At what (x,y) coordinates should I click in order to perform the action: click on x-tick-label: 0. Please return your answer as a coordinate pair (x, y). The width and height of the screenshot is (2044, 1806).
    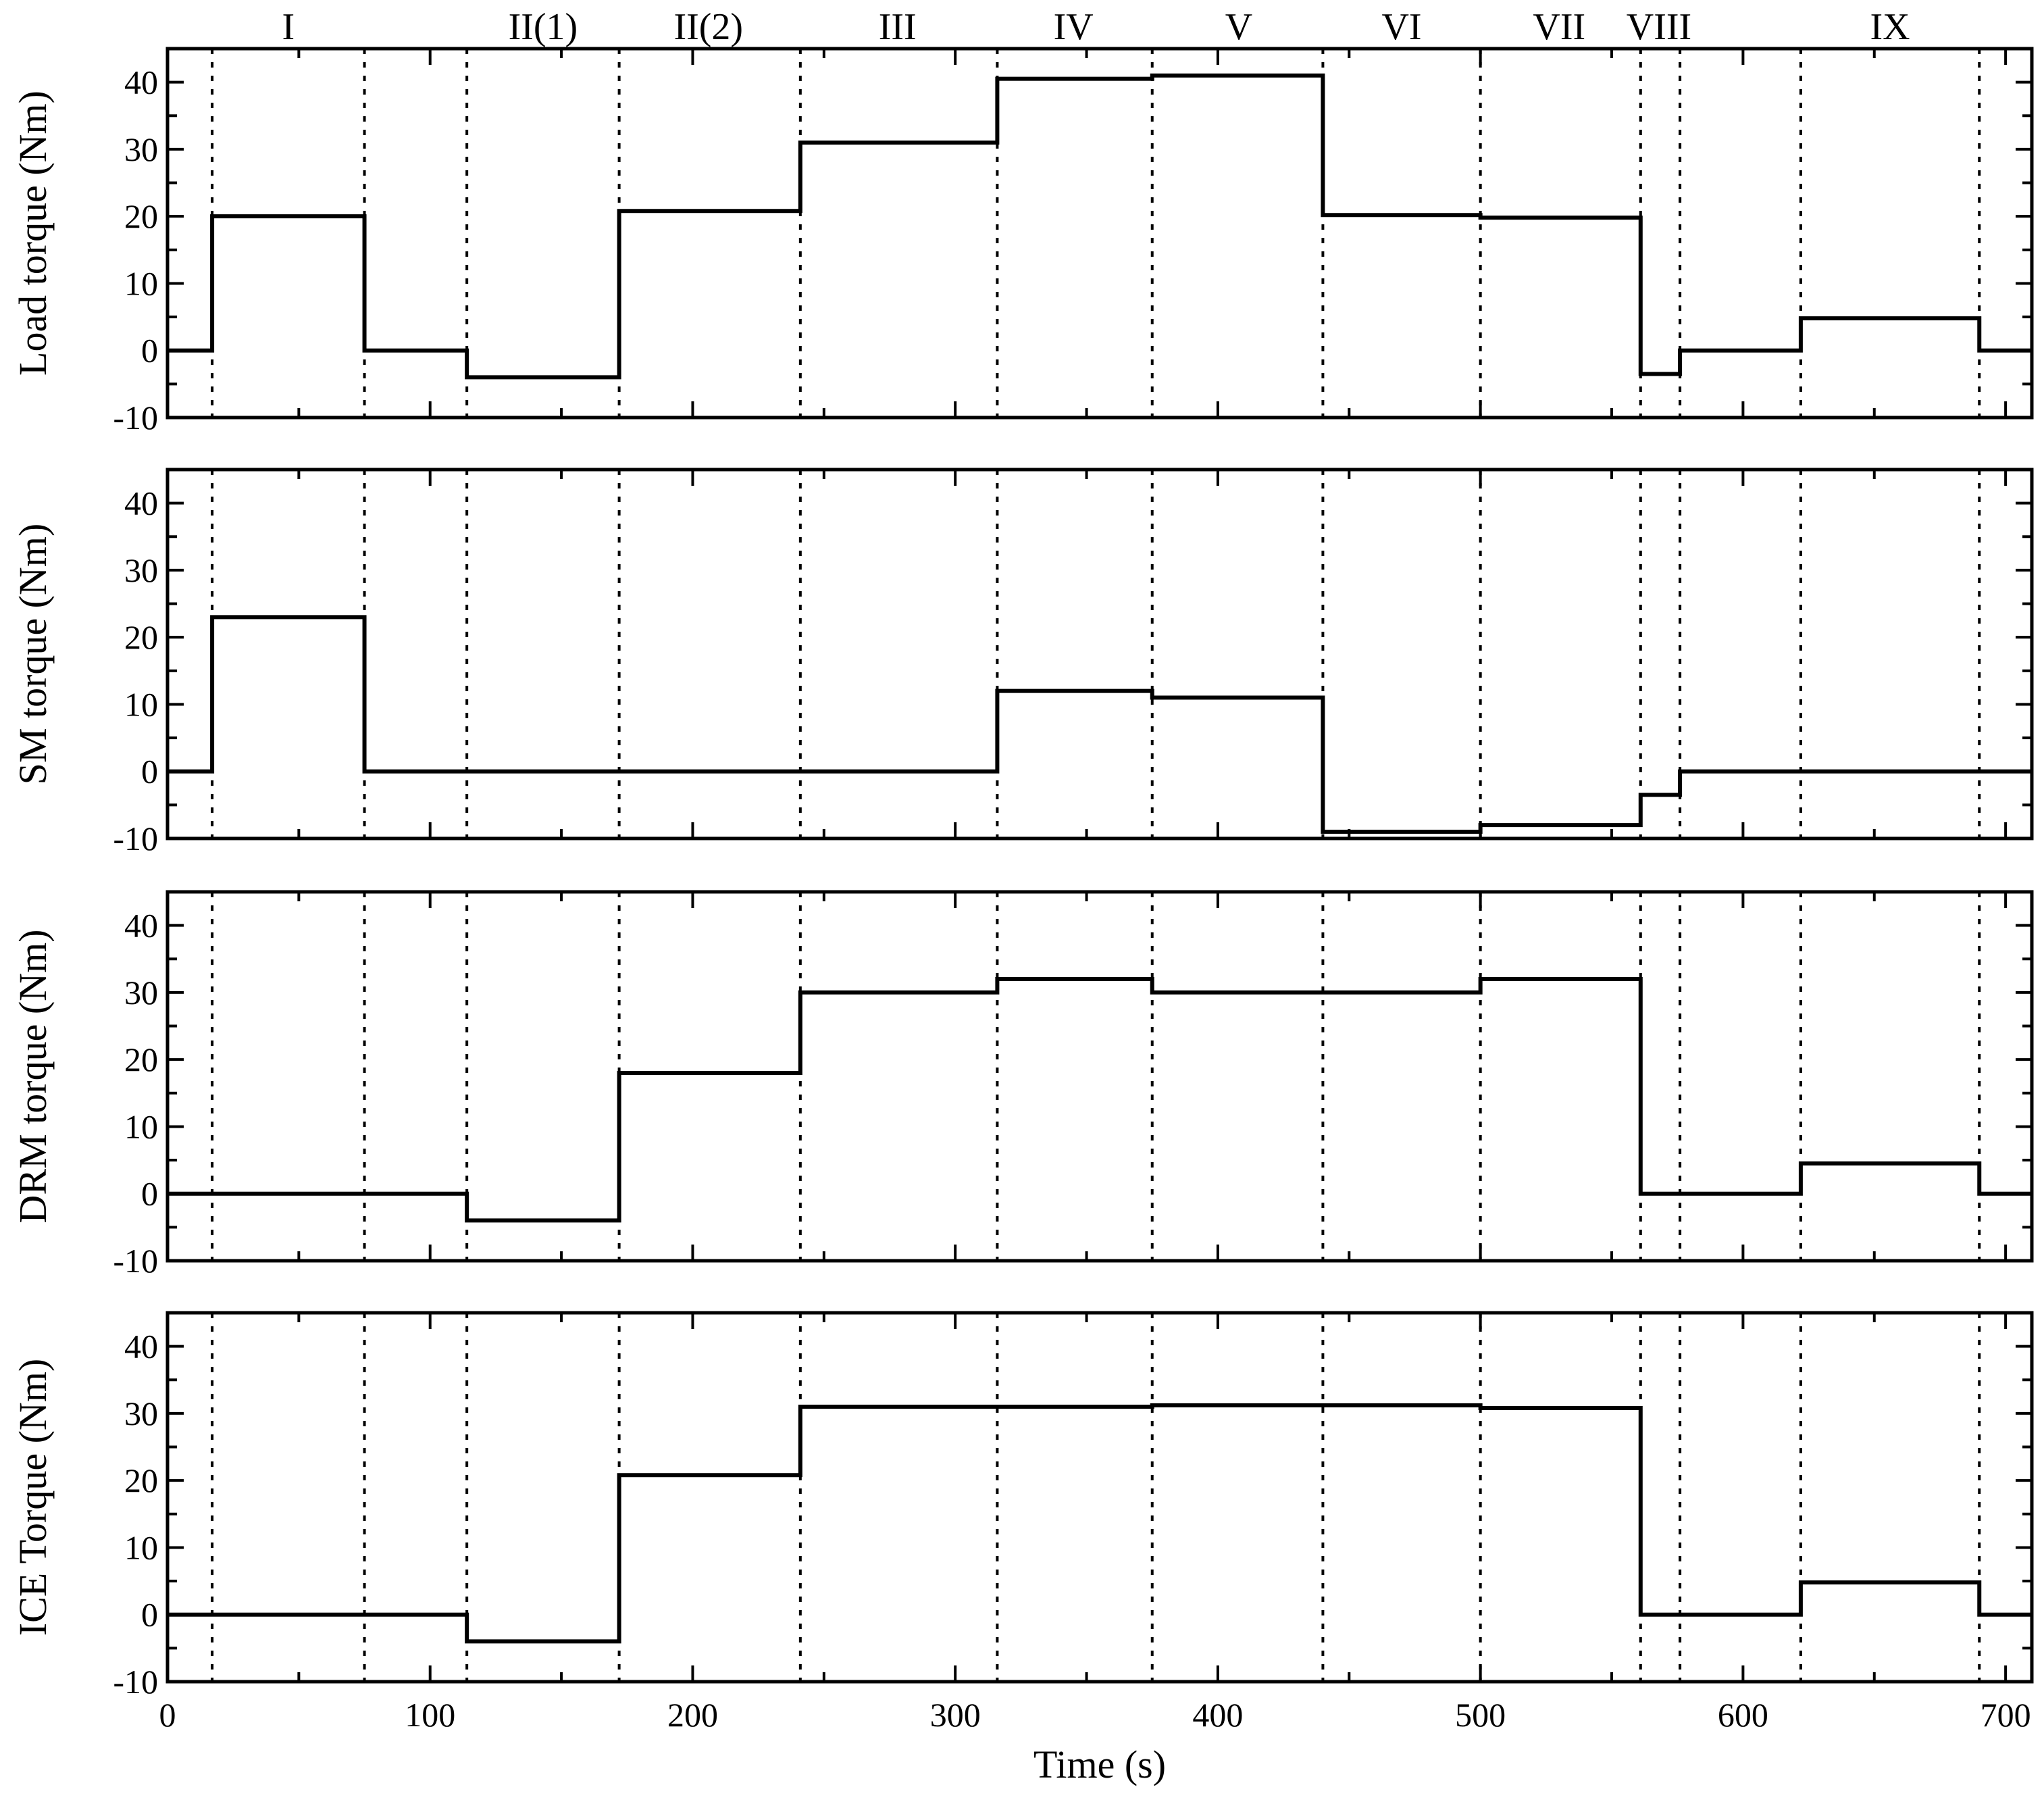
    Looking at the image, I should click on (167, 1715).